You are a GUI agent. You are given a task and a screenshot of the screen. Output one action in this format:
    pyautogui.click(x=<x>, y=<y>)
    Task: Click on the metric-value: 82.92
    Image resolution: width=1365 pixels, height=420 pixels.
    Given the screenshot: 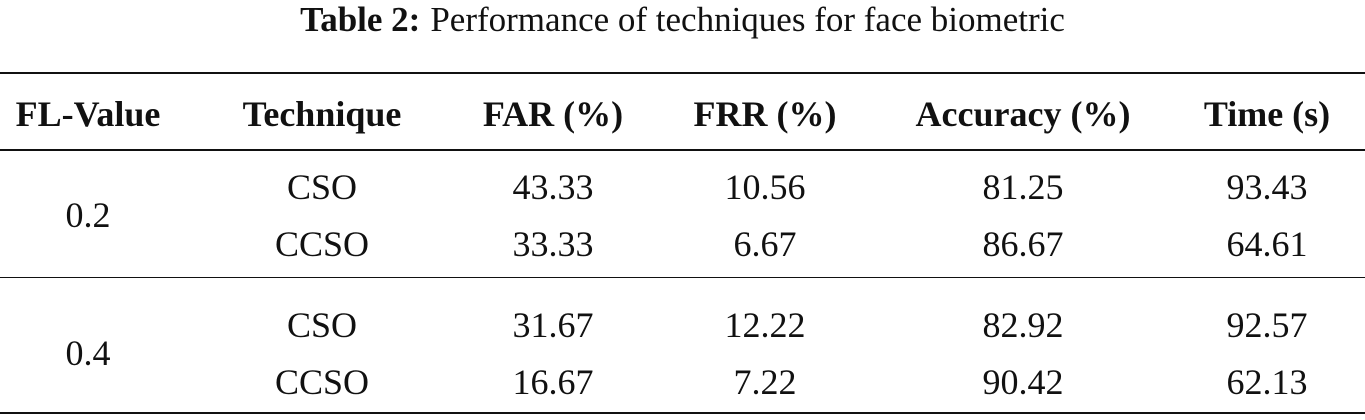 What is the action you would take?
    pyautogui.click(x=1023, y=325)
    